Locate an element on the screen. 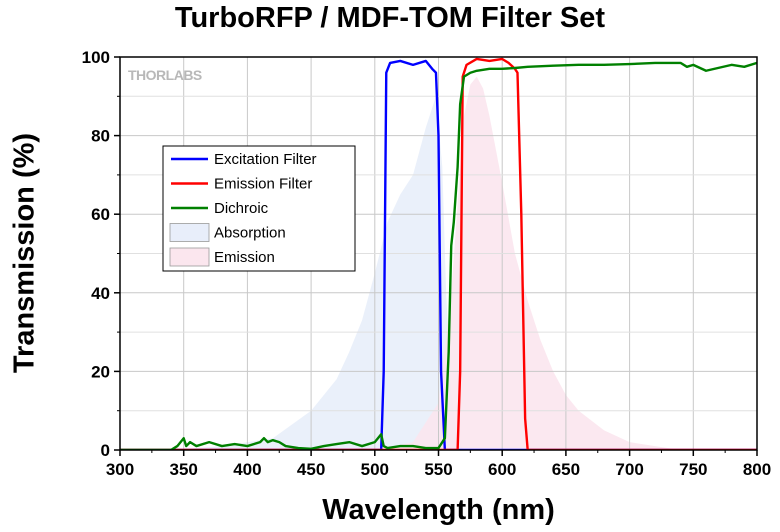 The image size is (780, 532). y-tick-label: 80 is located at coordinates (100, 136).